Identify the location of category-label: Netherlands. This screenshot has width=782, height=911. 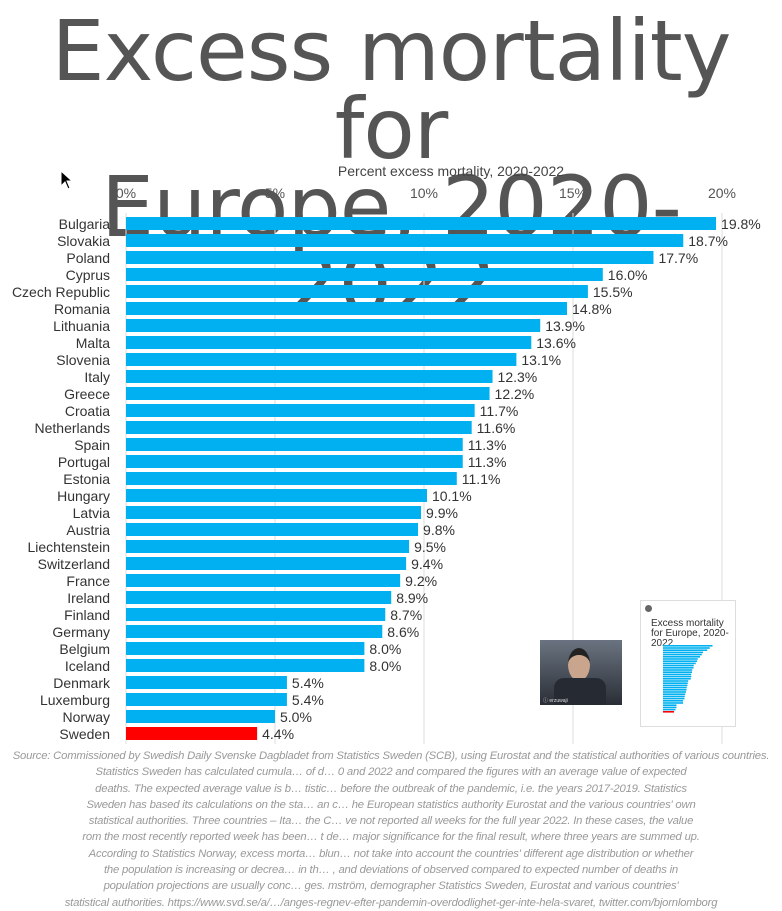
(73, 428).